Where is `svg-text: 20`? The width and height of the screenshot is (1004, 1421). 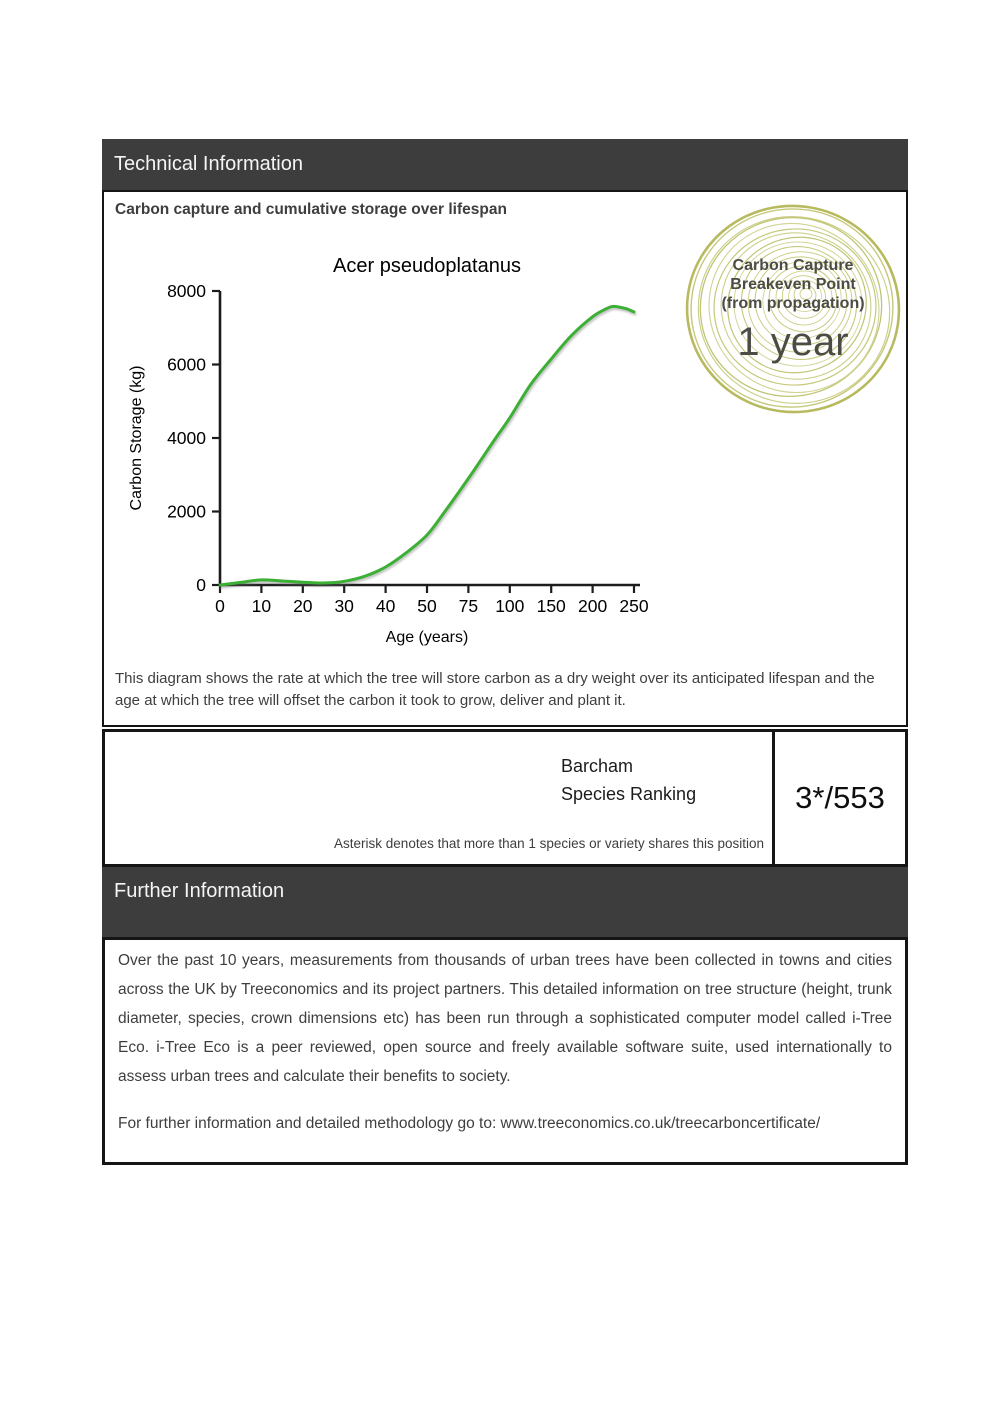
svg-text: 20 is located at coordinates (303, 606).